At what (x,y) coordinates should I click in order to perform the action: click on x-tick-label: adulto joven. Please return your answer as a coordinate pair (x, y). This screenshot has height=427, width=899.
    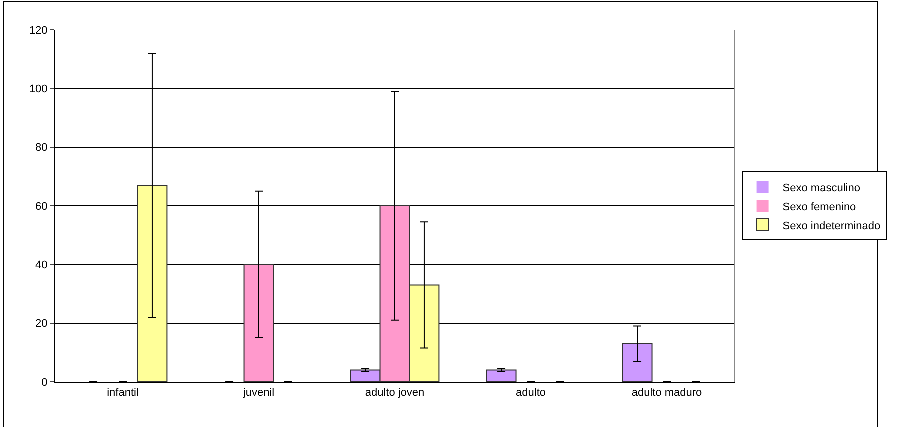
    Looking at the image, I should click on (395, 393).